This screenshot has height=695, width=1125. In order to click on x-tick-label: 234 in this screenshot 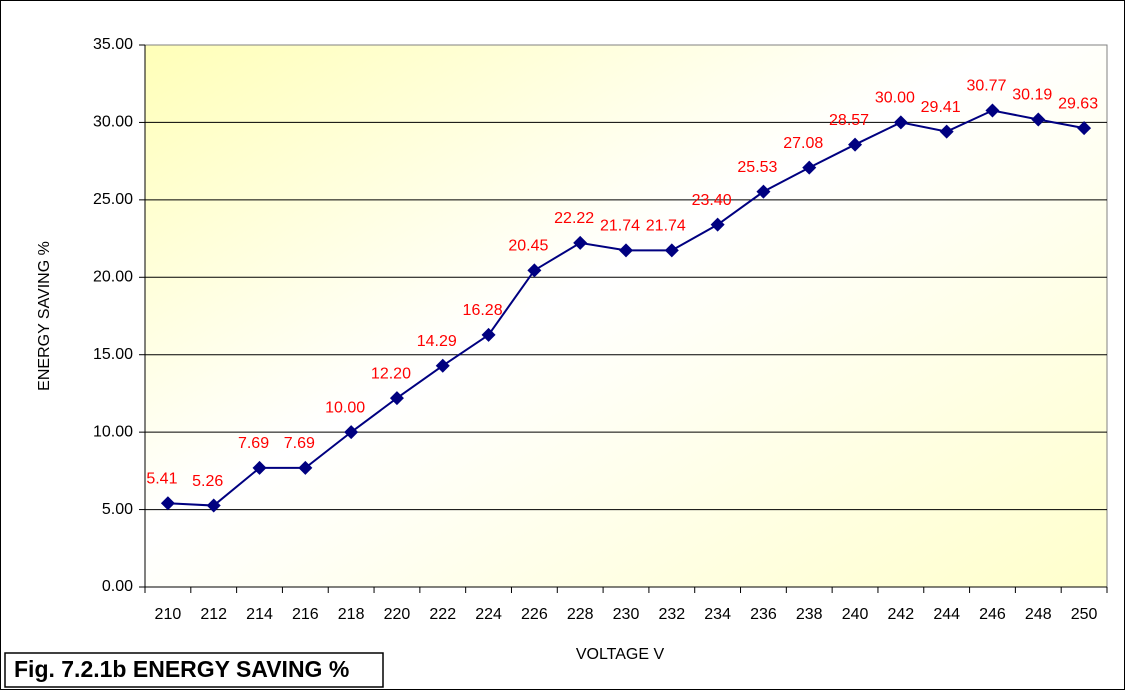, I will do `click(717, 614)`.